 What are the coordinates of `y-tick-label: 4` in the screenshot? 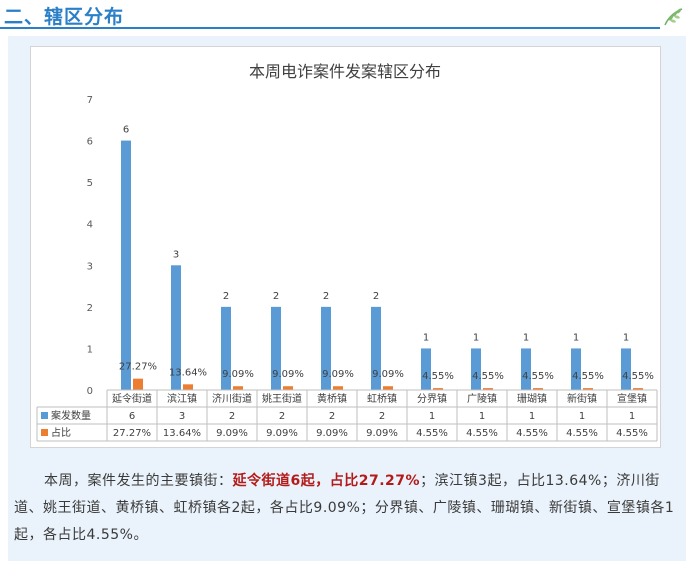 It's located at (90, 225).